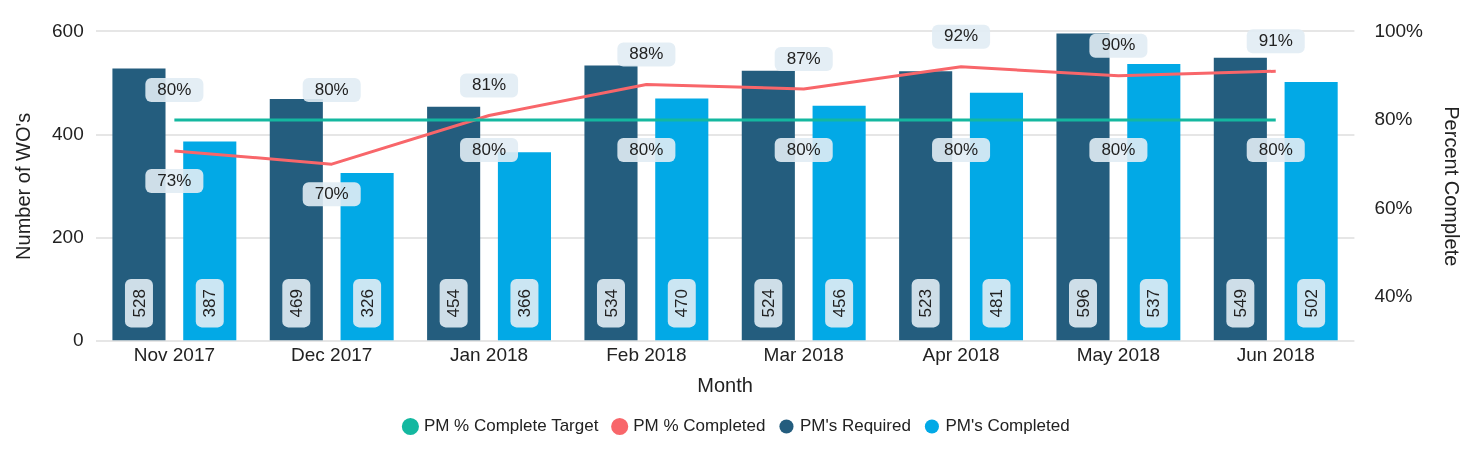 Image resolution: width=1479 pixels, height=453 pixels. Describe the element at coordinates (682, 303) in the screenshot. I see `data-label: 470` at that location.